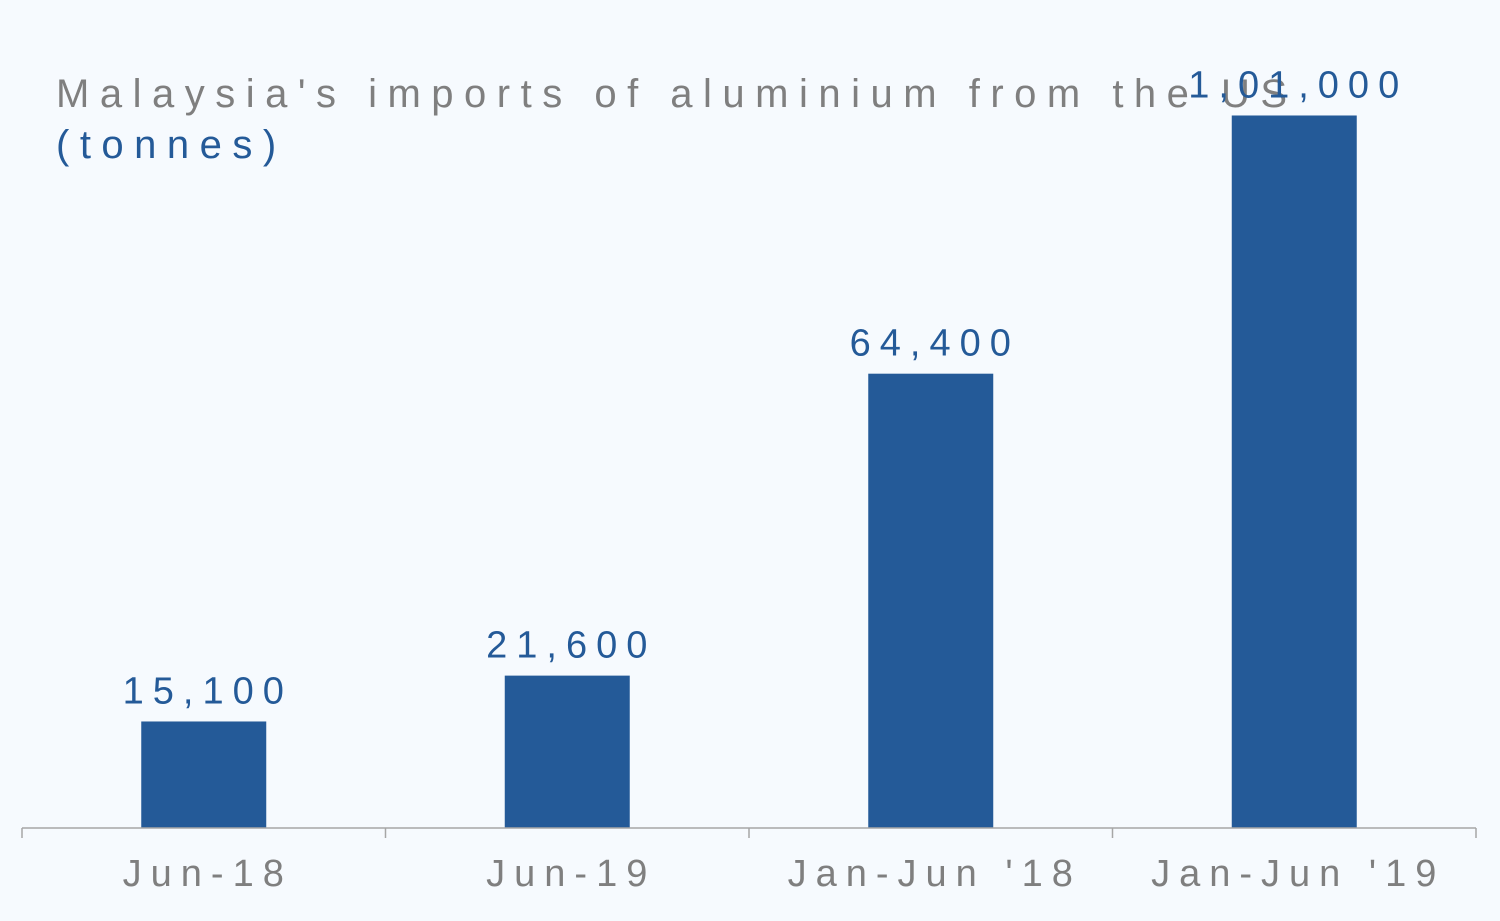 The image size is (1500, 921). What do you see at coordinates (571, 646) in the screenshot?
I see `data-label-1: 21,600` at bounding box center [571, 646].